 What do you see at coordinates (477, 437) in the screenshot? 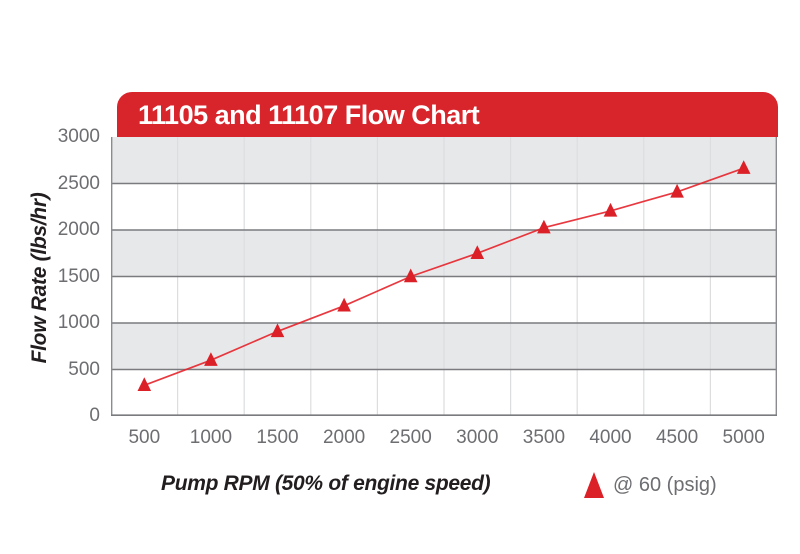
I see `x-tick-label: 3000` at bounding box center [477, 437].